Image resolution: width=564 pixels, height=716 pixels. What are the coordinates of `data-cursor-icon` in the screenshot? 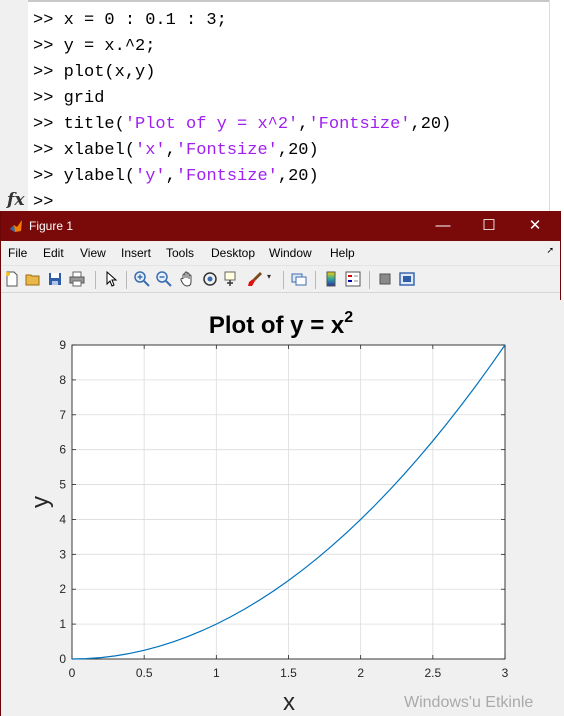 It's located at (232, 279).